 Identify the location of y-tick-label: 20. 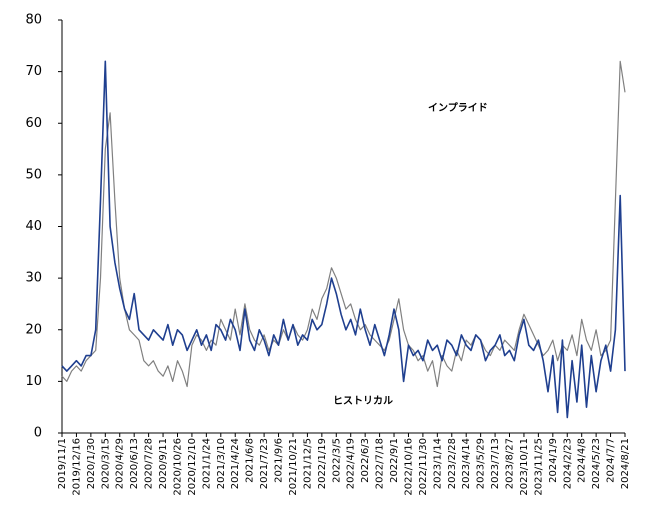
(33, 329).